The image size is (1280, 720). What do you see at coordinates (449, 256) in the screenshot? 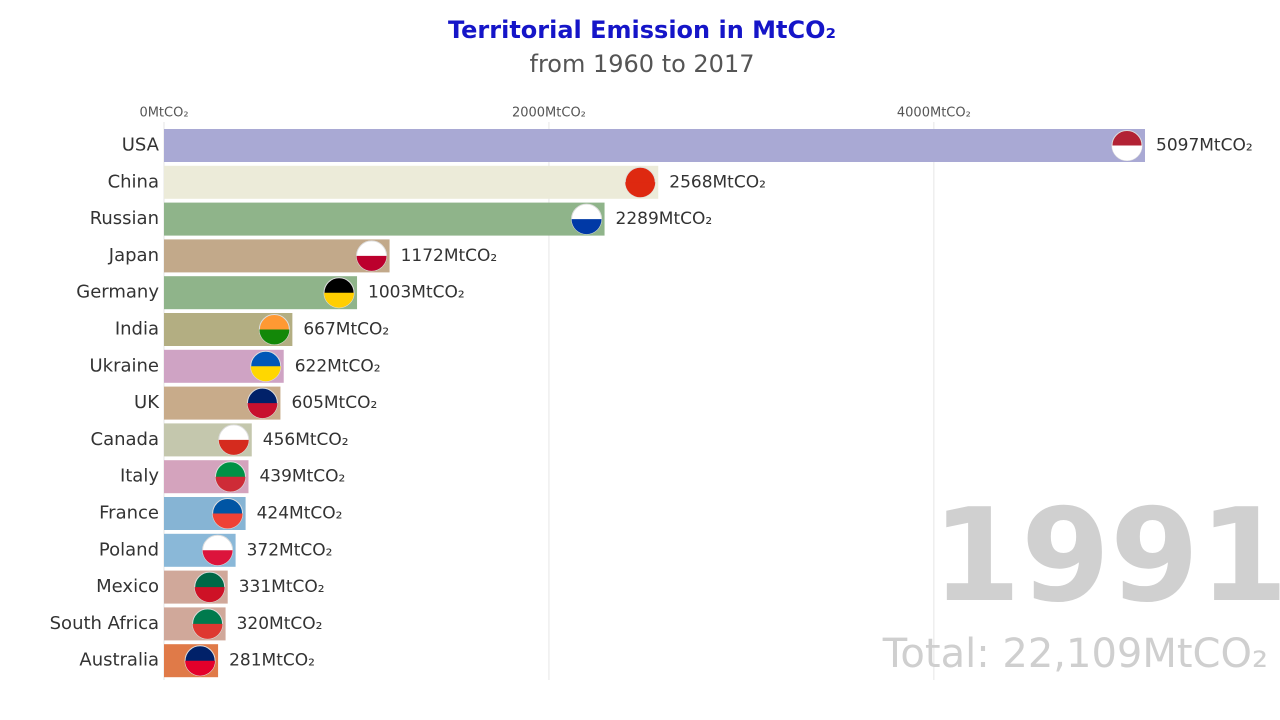
I see `value-label: 1172MtCO₂` at bounding box center [449, 256].